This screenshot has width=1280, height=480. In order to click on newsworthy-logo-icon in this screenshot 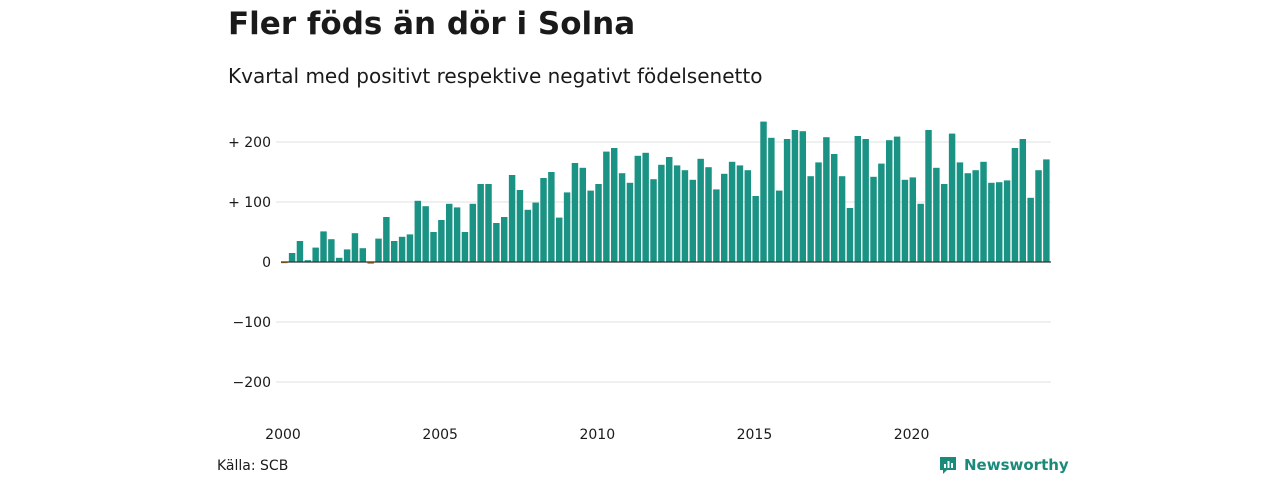, I will do `click(948, 465)`.